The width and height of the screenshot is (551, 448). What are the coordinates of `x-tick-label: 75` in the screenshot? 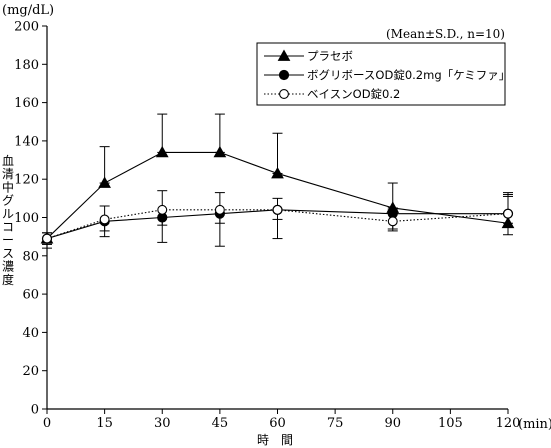 It's located at (335, 423).